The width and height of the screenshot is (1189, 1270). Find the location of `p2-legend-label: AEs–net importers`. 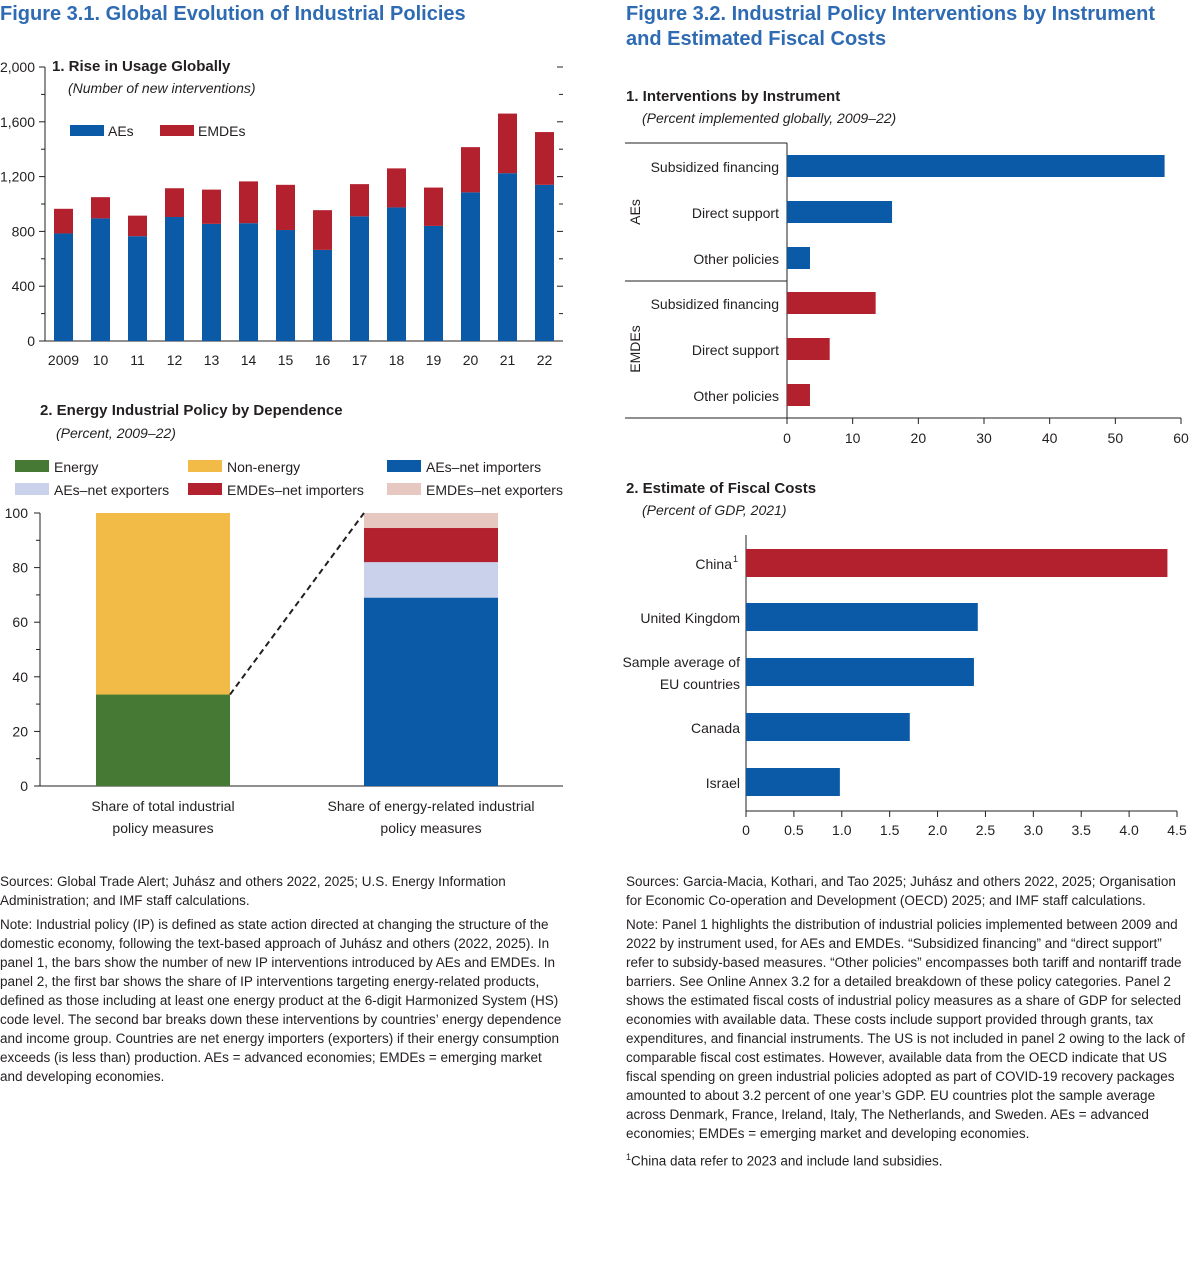

p2-legend-label: AEs–net importers is located at coordinates (483, 467).